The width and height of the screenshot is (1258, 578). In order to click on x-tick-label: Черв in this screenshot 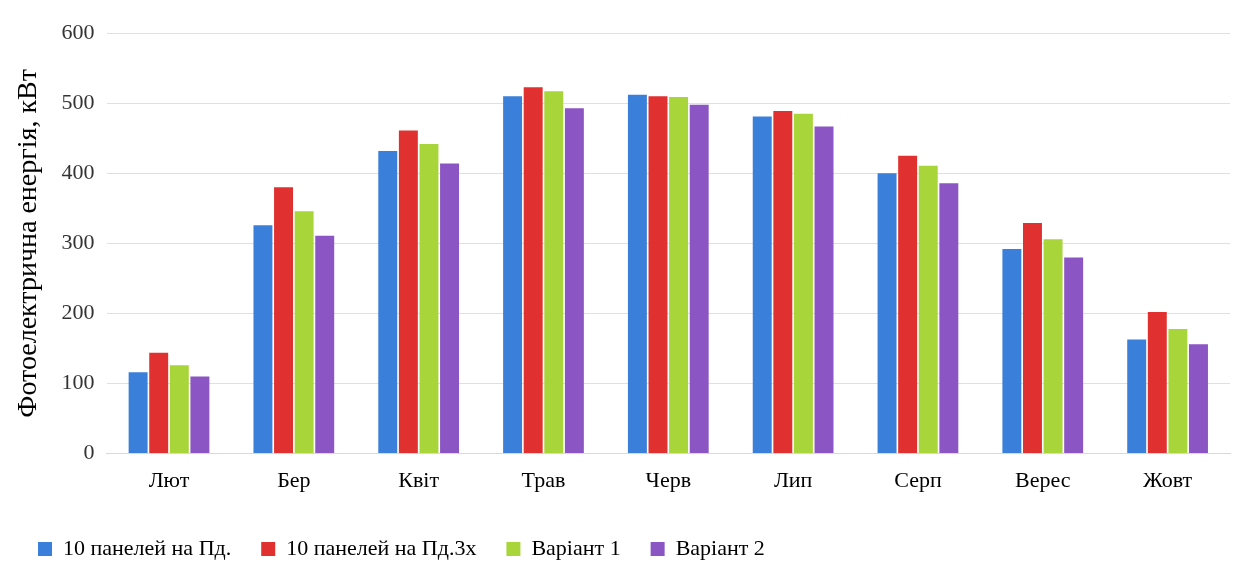, I will do `click(668, 479)`.